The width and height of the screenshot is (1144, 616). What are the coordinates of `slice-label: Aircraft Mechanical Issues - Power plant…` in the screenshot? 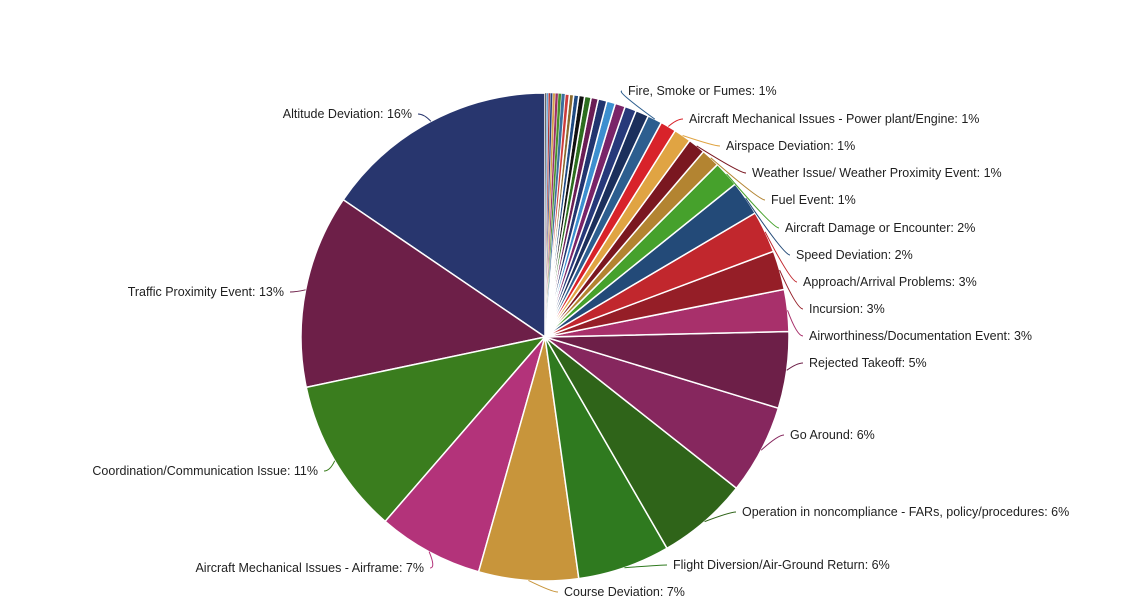 It's located at (834, 119).